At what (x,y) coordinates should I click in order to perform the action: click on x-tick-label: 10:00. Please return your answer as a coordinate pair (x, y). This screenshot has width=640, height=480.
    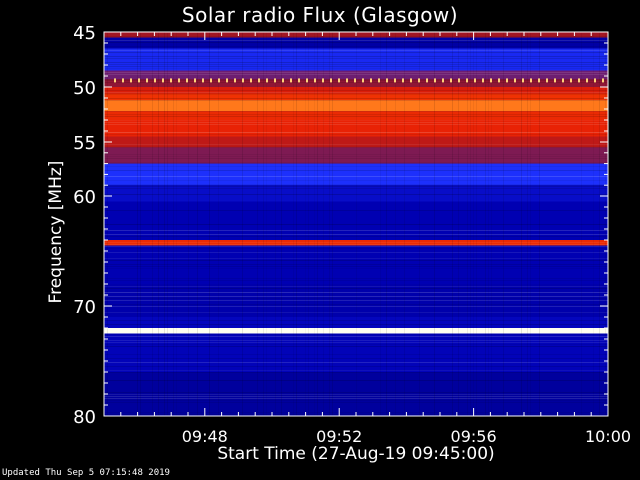
    Looking at the image, I should click on (608, 436).